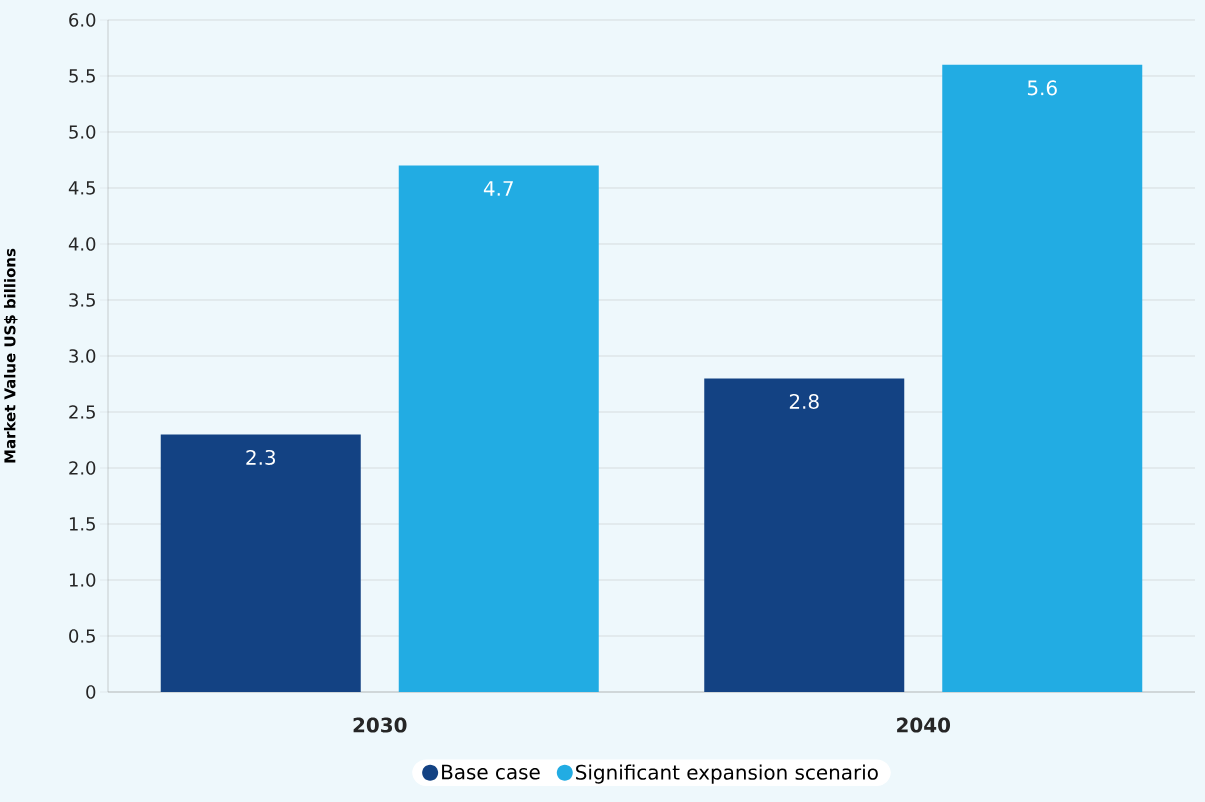  Describe the element at coordinates (82, 580) in the screenshot. I see `y-tick-label: 1.0` at that location.